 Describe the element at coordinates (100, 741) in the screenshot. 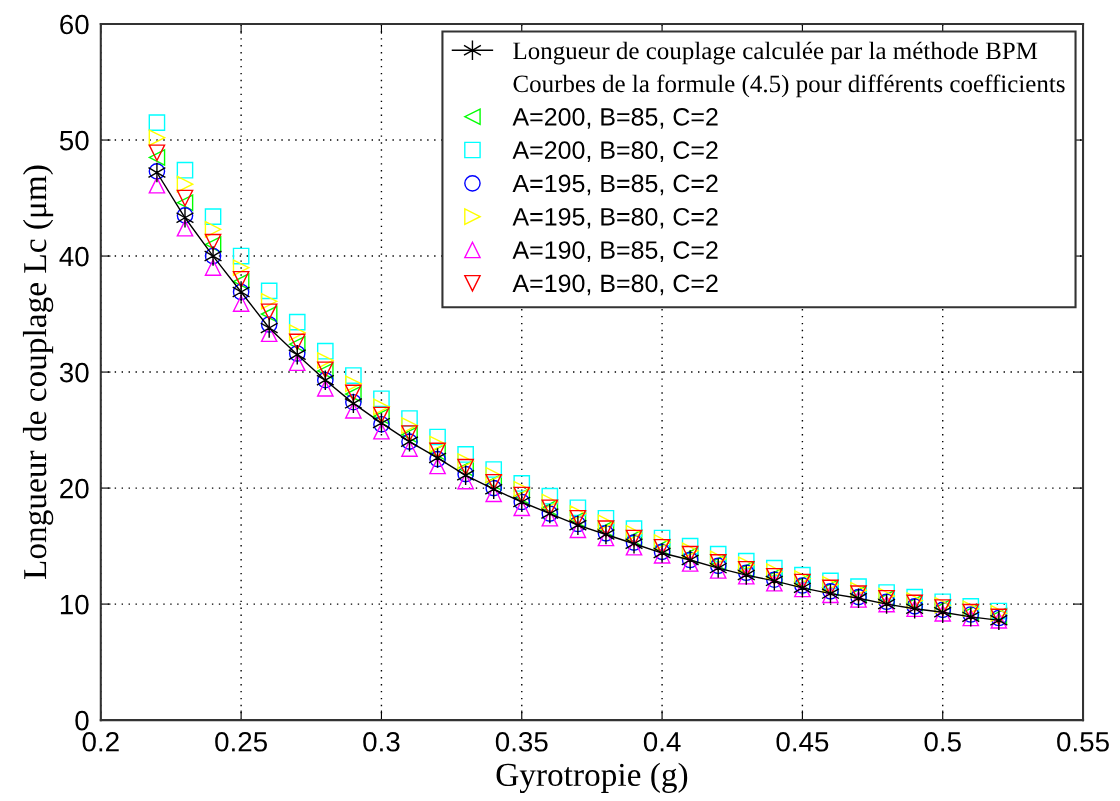

I see `x-tick-label: 0.2` at that location.